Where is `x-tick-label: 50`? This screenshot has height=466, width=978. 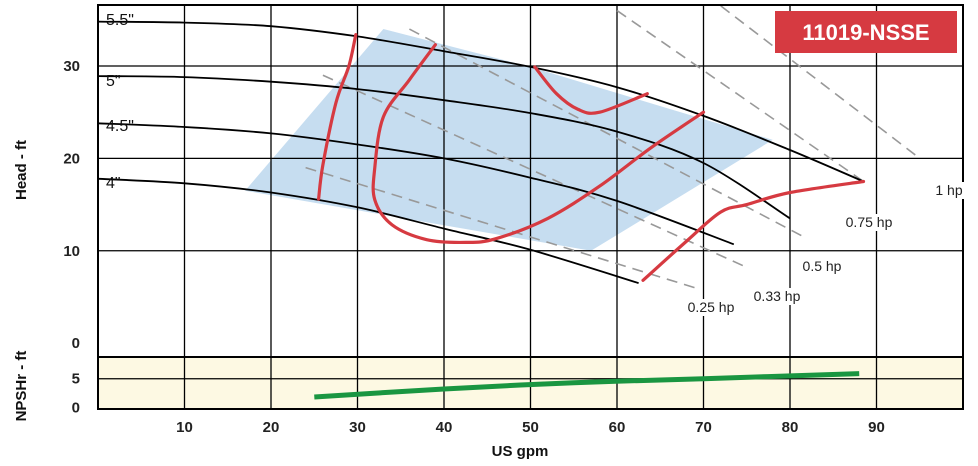
x-tick-label: 50 is located at coordinates (530, 427).